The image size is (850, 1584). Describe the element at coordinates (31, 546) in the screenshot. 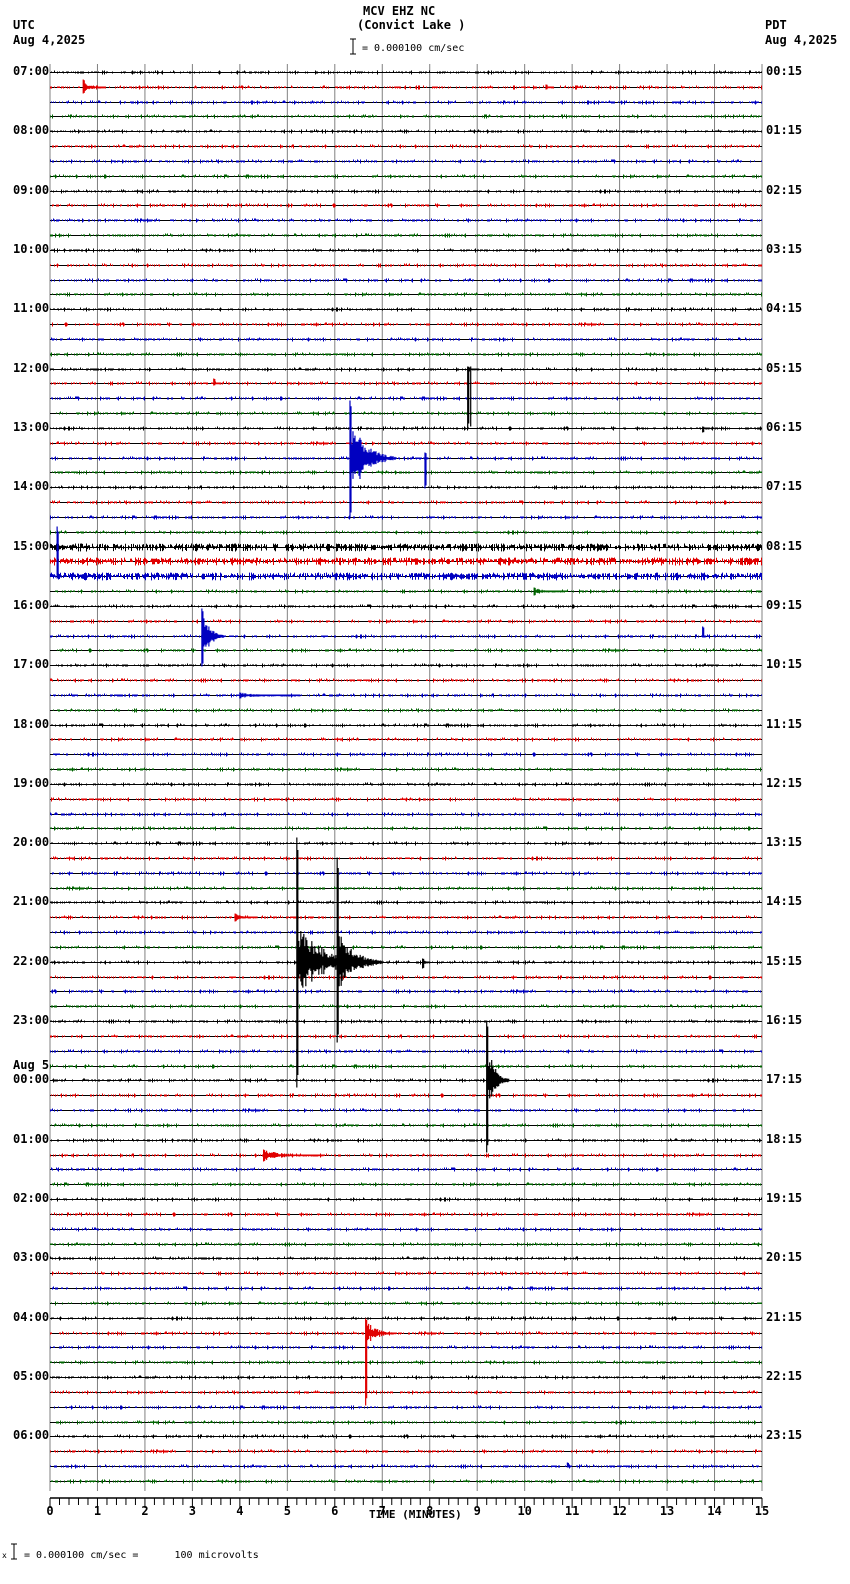

I see `utc-hour-label: 15:00` at that location.